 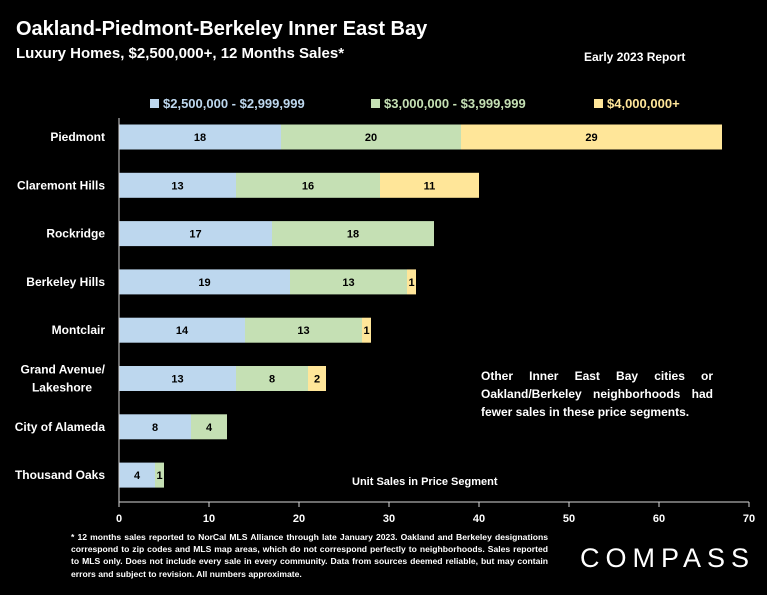 What do you see at coordinates (60, 427) in the screenshot?
I see `category-label: City of Alameda` at bounding box center [60, 427].